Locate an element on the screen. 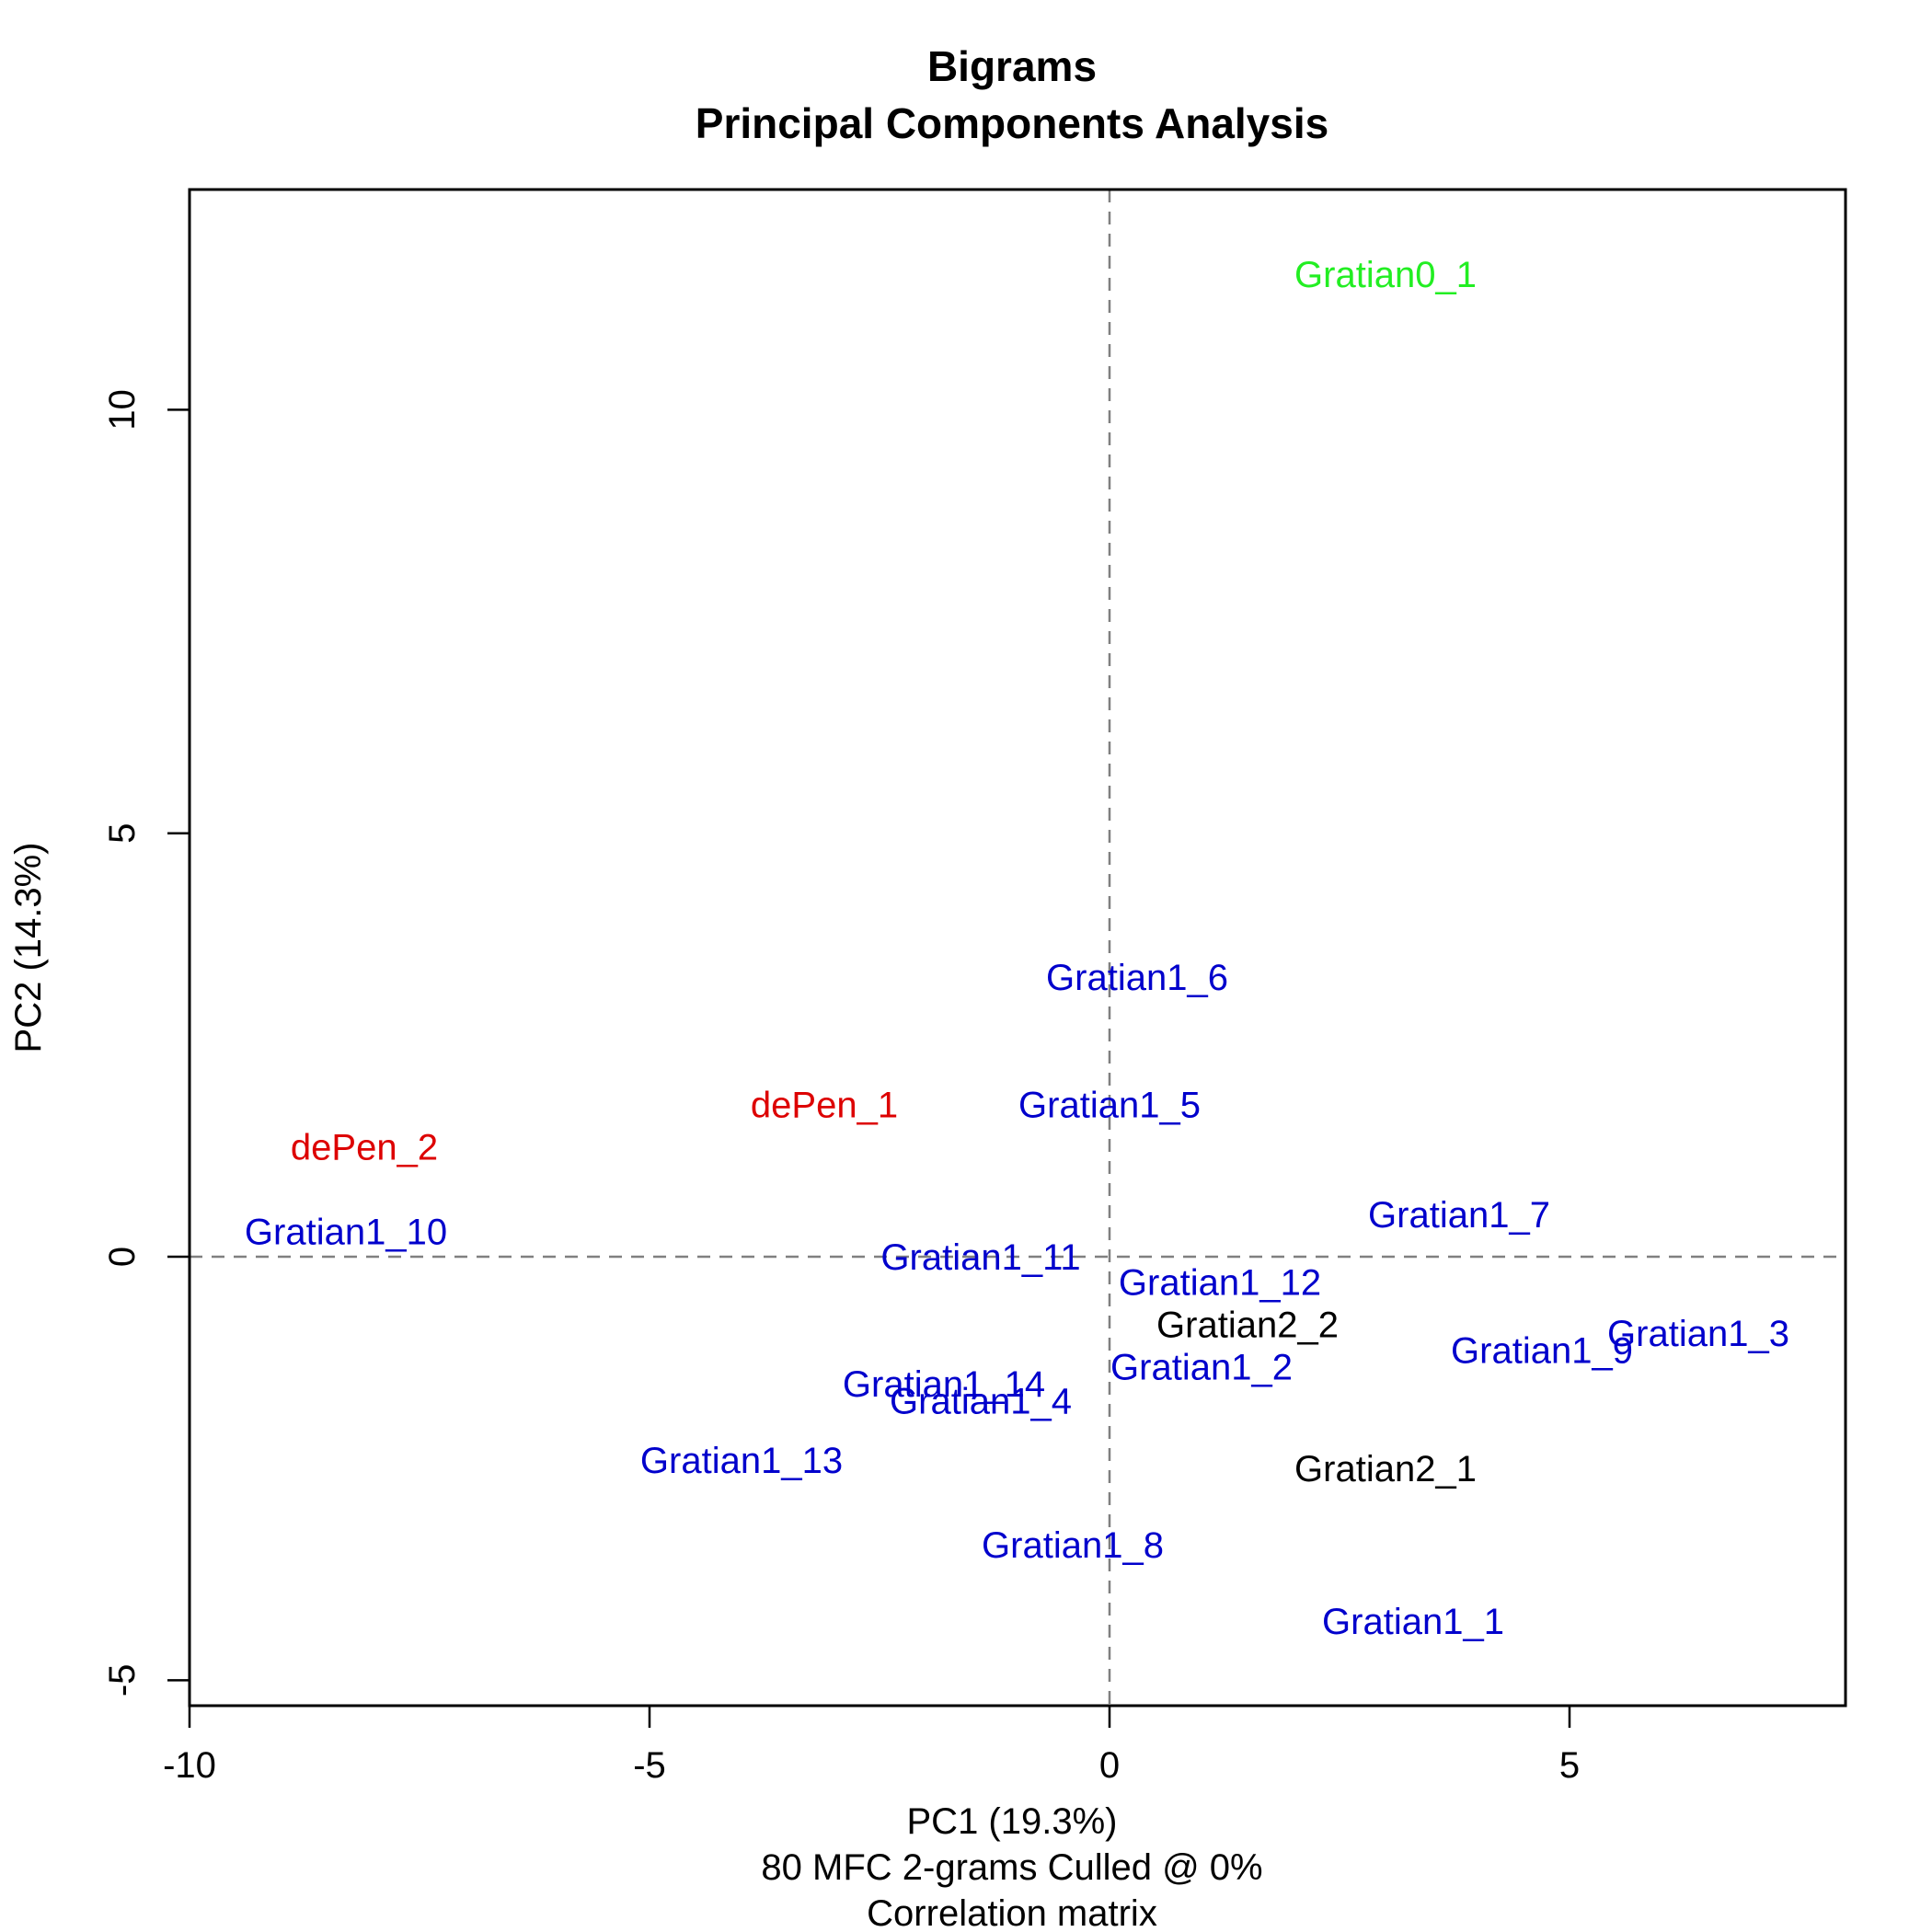 The height and width of the screenshot is (1932, 1932). point-label: Gratian1_14 is located at coordinates (944, 1384).